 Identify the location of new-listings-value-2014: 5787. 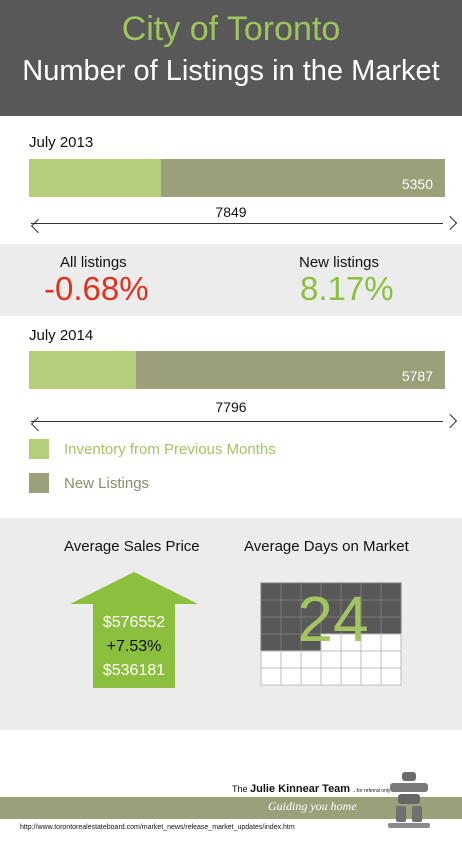
(417, 376).